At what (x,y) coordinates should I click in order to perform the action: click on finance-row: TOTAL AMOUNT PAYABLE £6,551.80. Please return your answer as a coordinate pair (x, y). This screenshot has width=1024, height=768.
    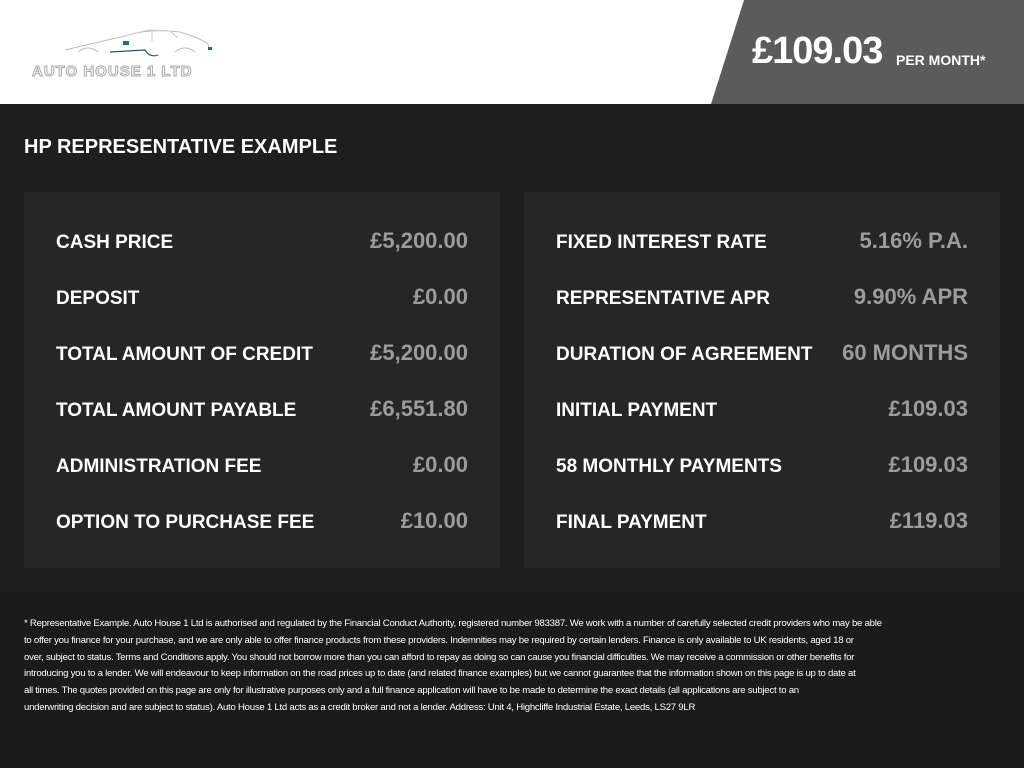
    Looking at the image, I should click on (262, 411).